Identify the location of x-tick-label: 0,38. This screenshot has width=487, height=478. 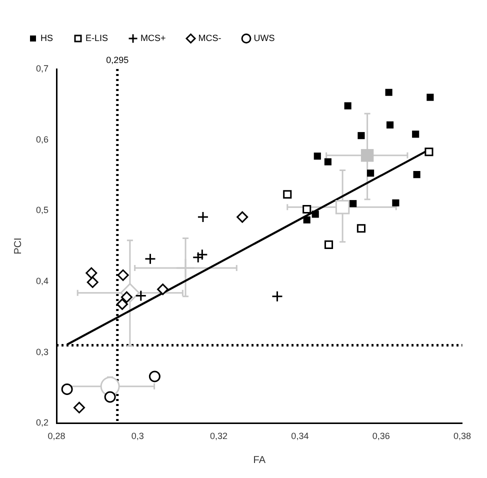
(462, 436).